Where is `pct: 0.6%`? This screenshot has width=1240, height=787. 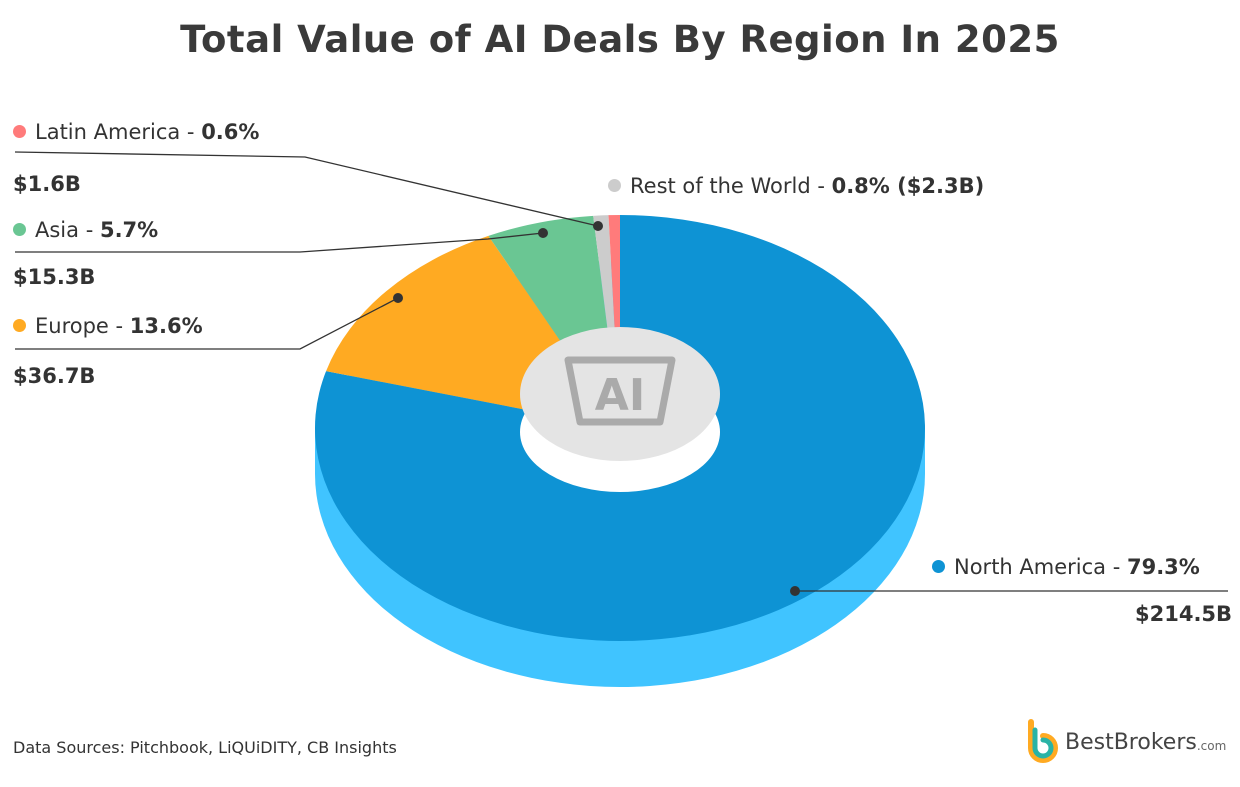
pct: 0.6% is located at coordinates (230, 132).